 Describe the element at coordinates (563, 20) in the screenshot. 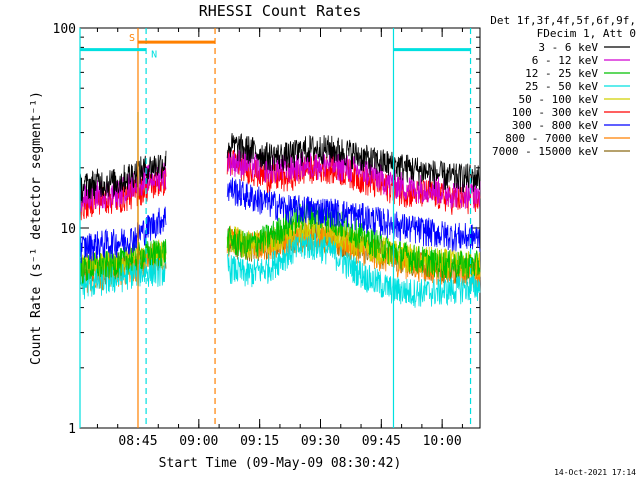

I see `legend-header-1: Det 1f,3f,4f,5f,6f,9f,` at that location.